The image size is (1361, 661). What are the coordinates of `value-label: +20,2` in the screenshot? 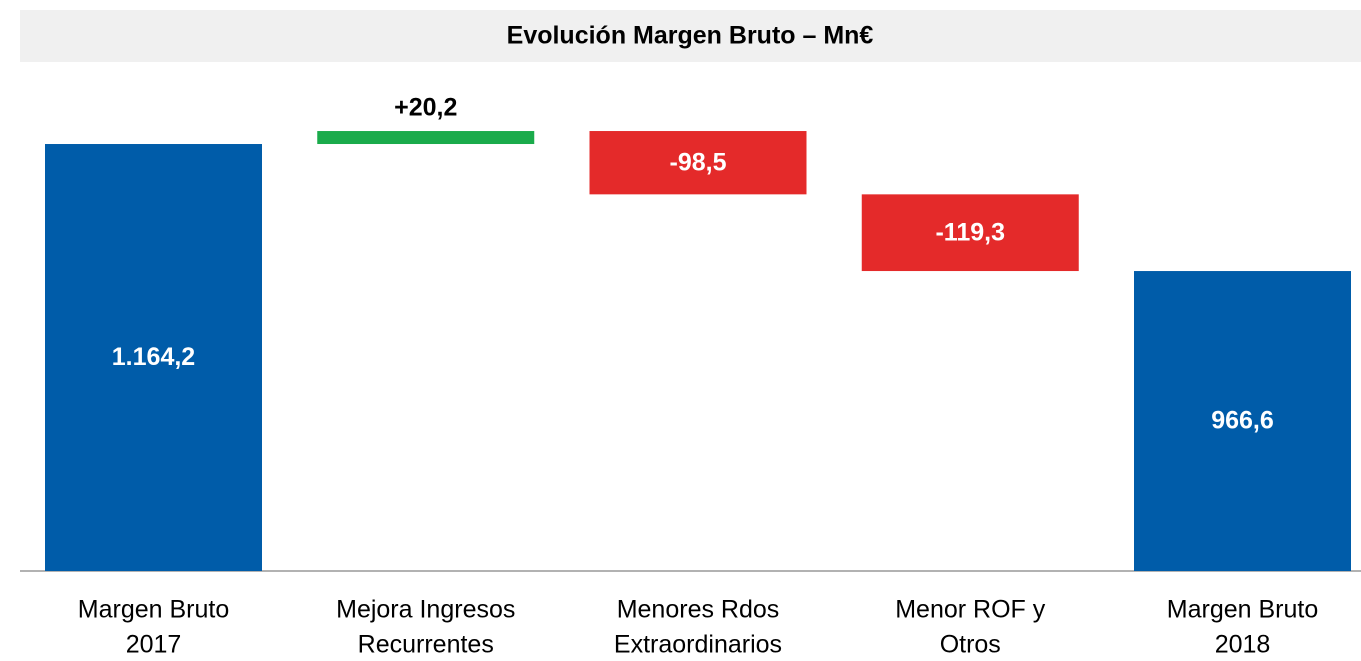 It's located at (425, 108).